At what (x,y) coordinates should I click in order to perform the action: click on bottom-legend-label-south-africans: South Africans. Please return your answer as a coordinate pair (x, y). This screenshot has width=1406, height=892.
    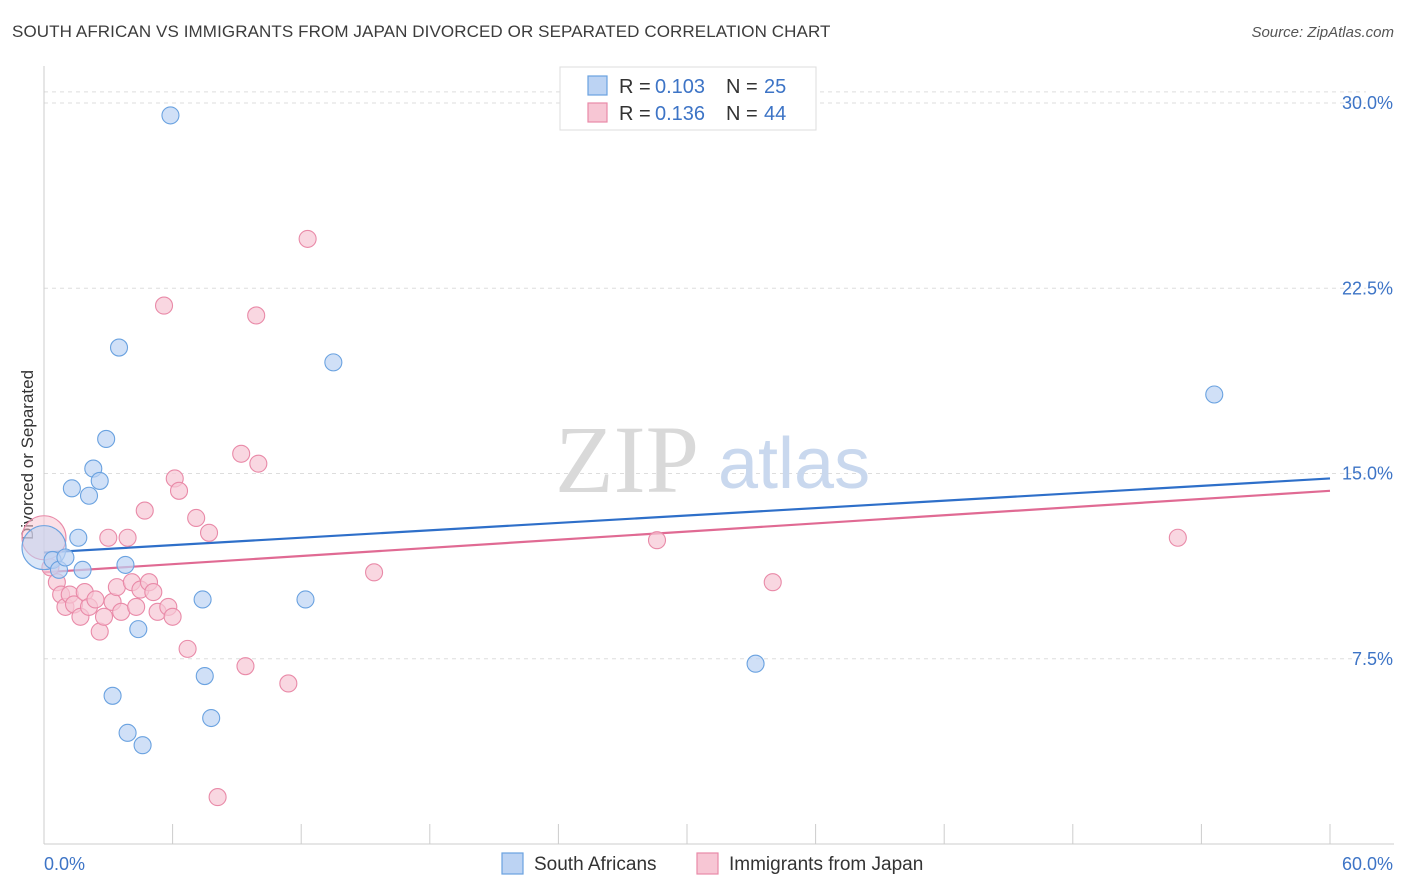
    Looking at the image, I should click on (595, 864).